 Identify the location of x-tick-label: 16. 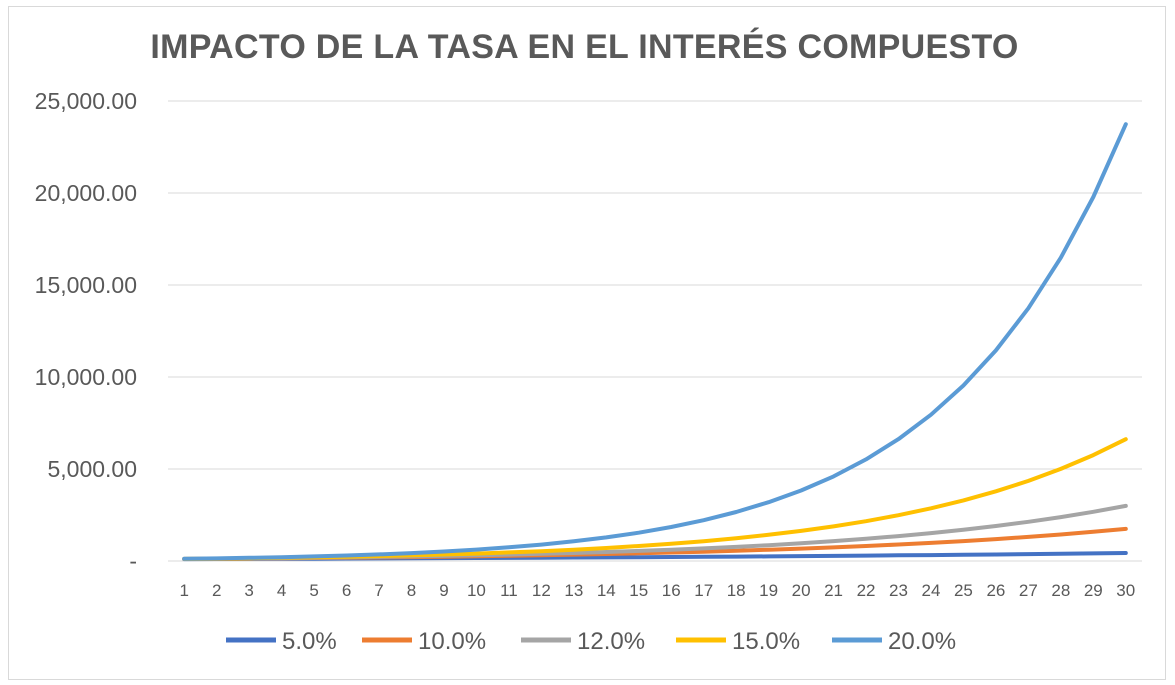
(671, 590).